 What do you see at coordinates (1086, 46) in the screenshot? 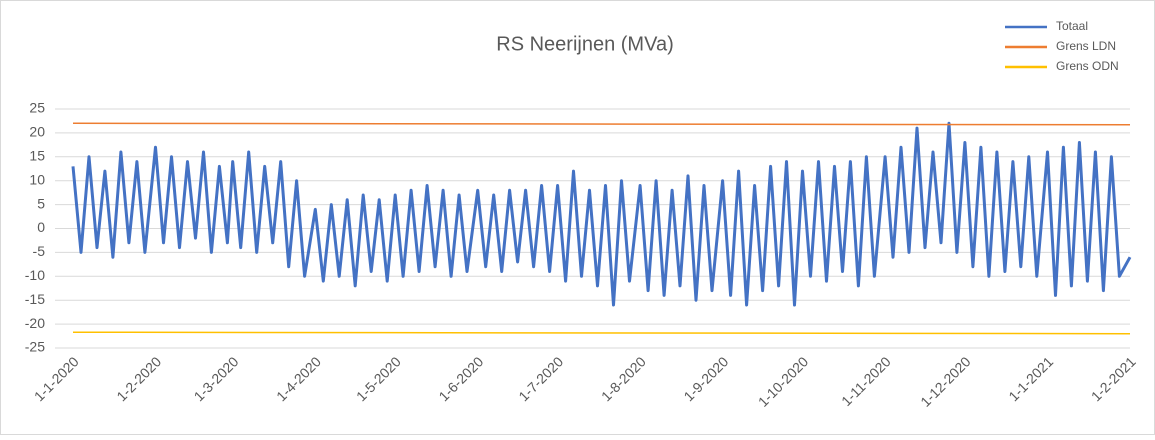
I see `legend-label: Grens LDN` at bounding box center [1086, 46].